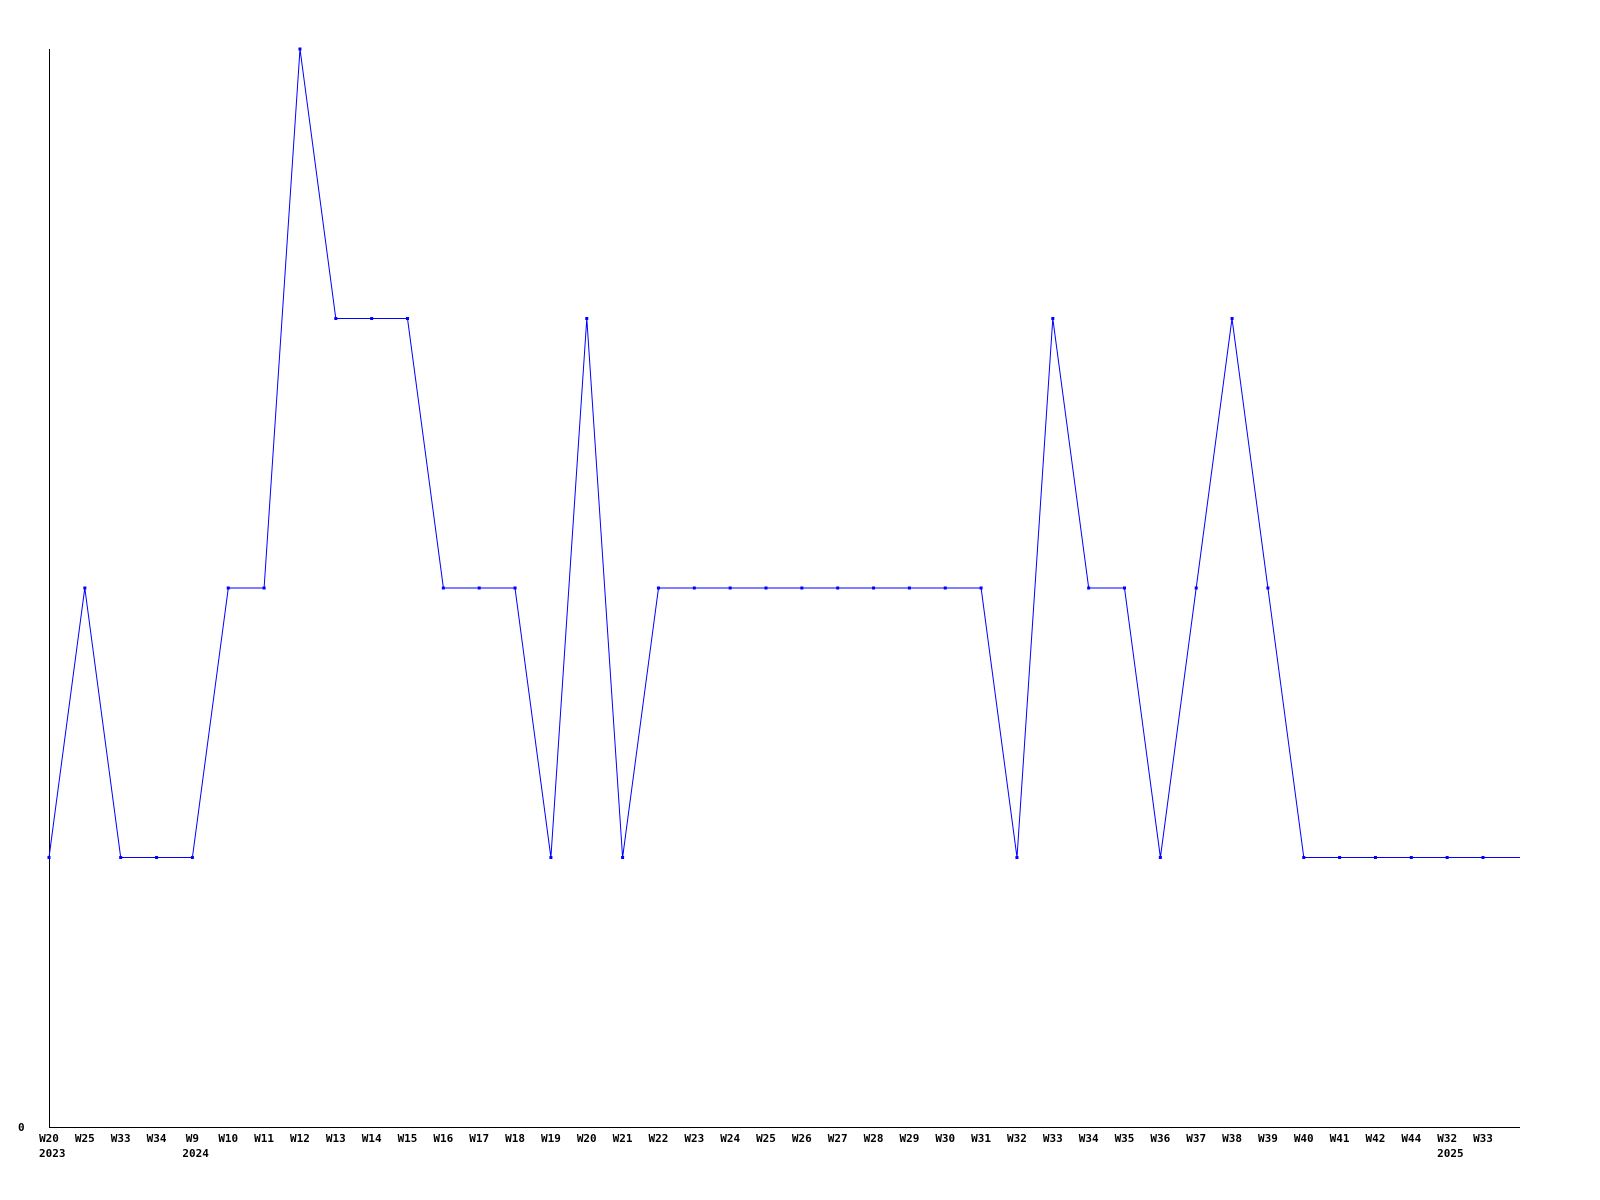  I want to click on x-tick-label: W9, so click(192, 1138).